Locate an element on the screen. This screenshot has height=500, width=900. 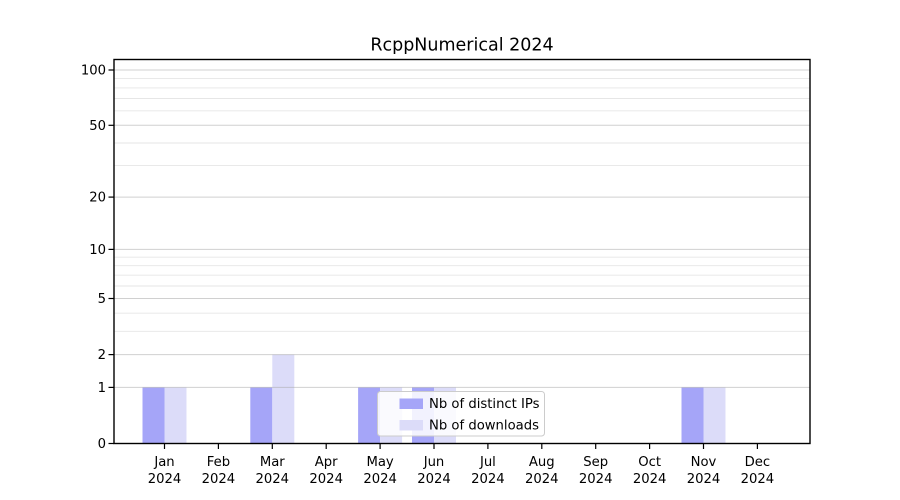
x-tick-label-month-jul: Jul is located at coordinates (487, 462).